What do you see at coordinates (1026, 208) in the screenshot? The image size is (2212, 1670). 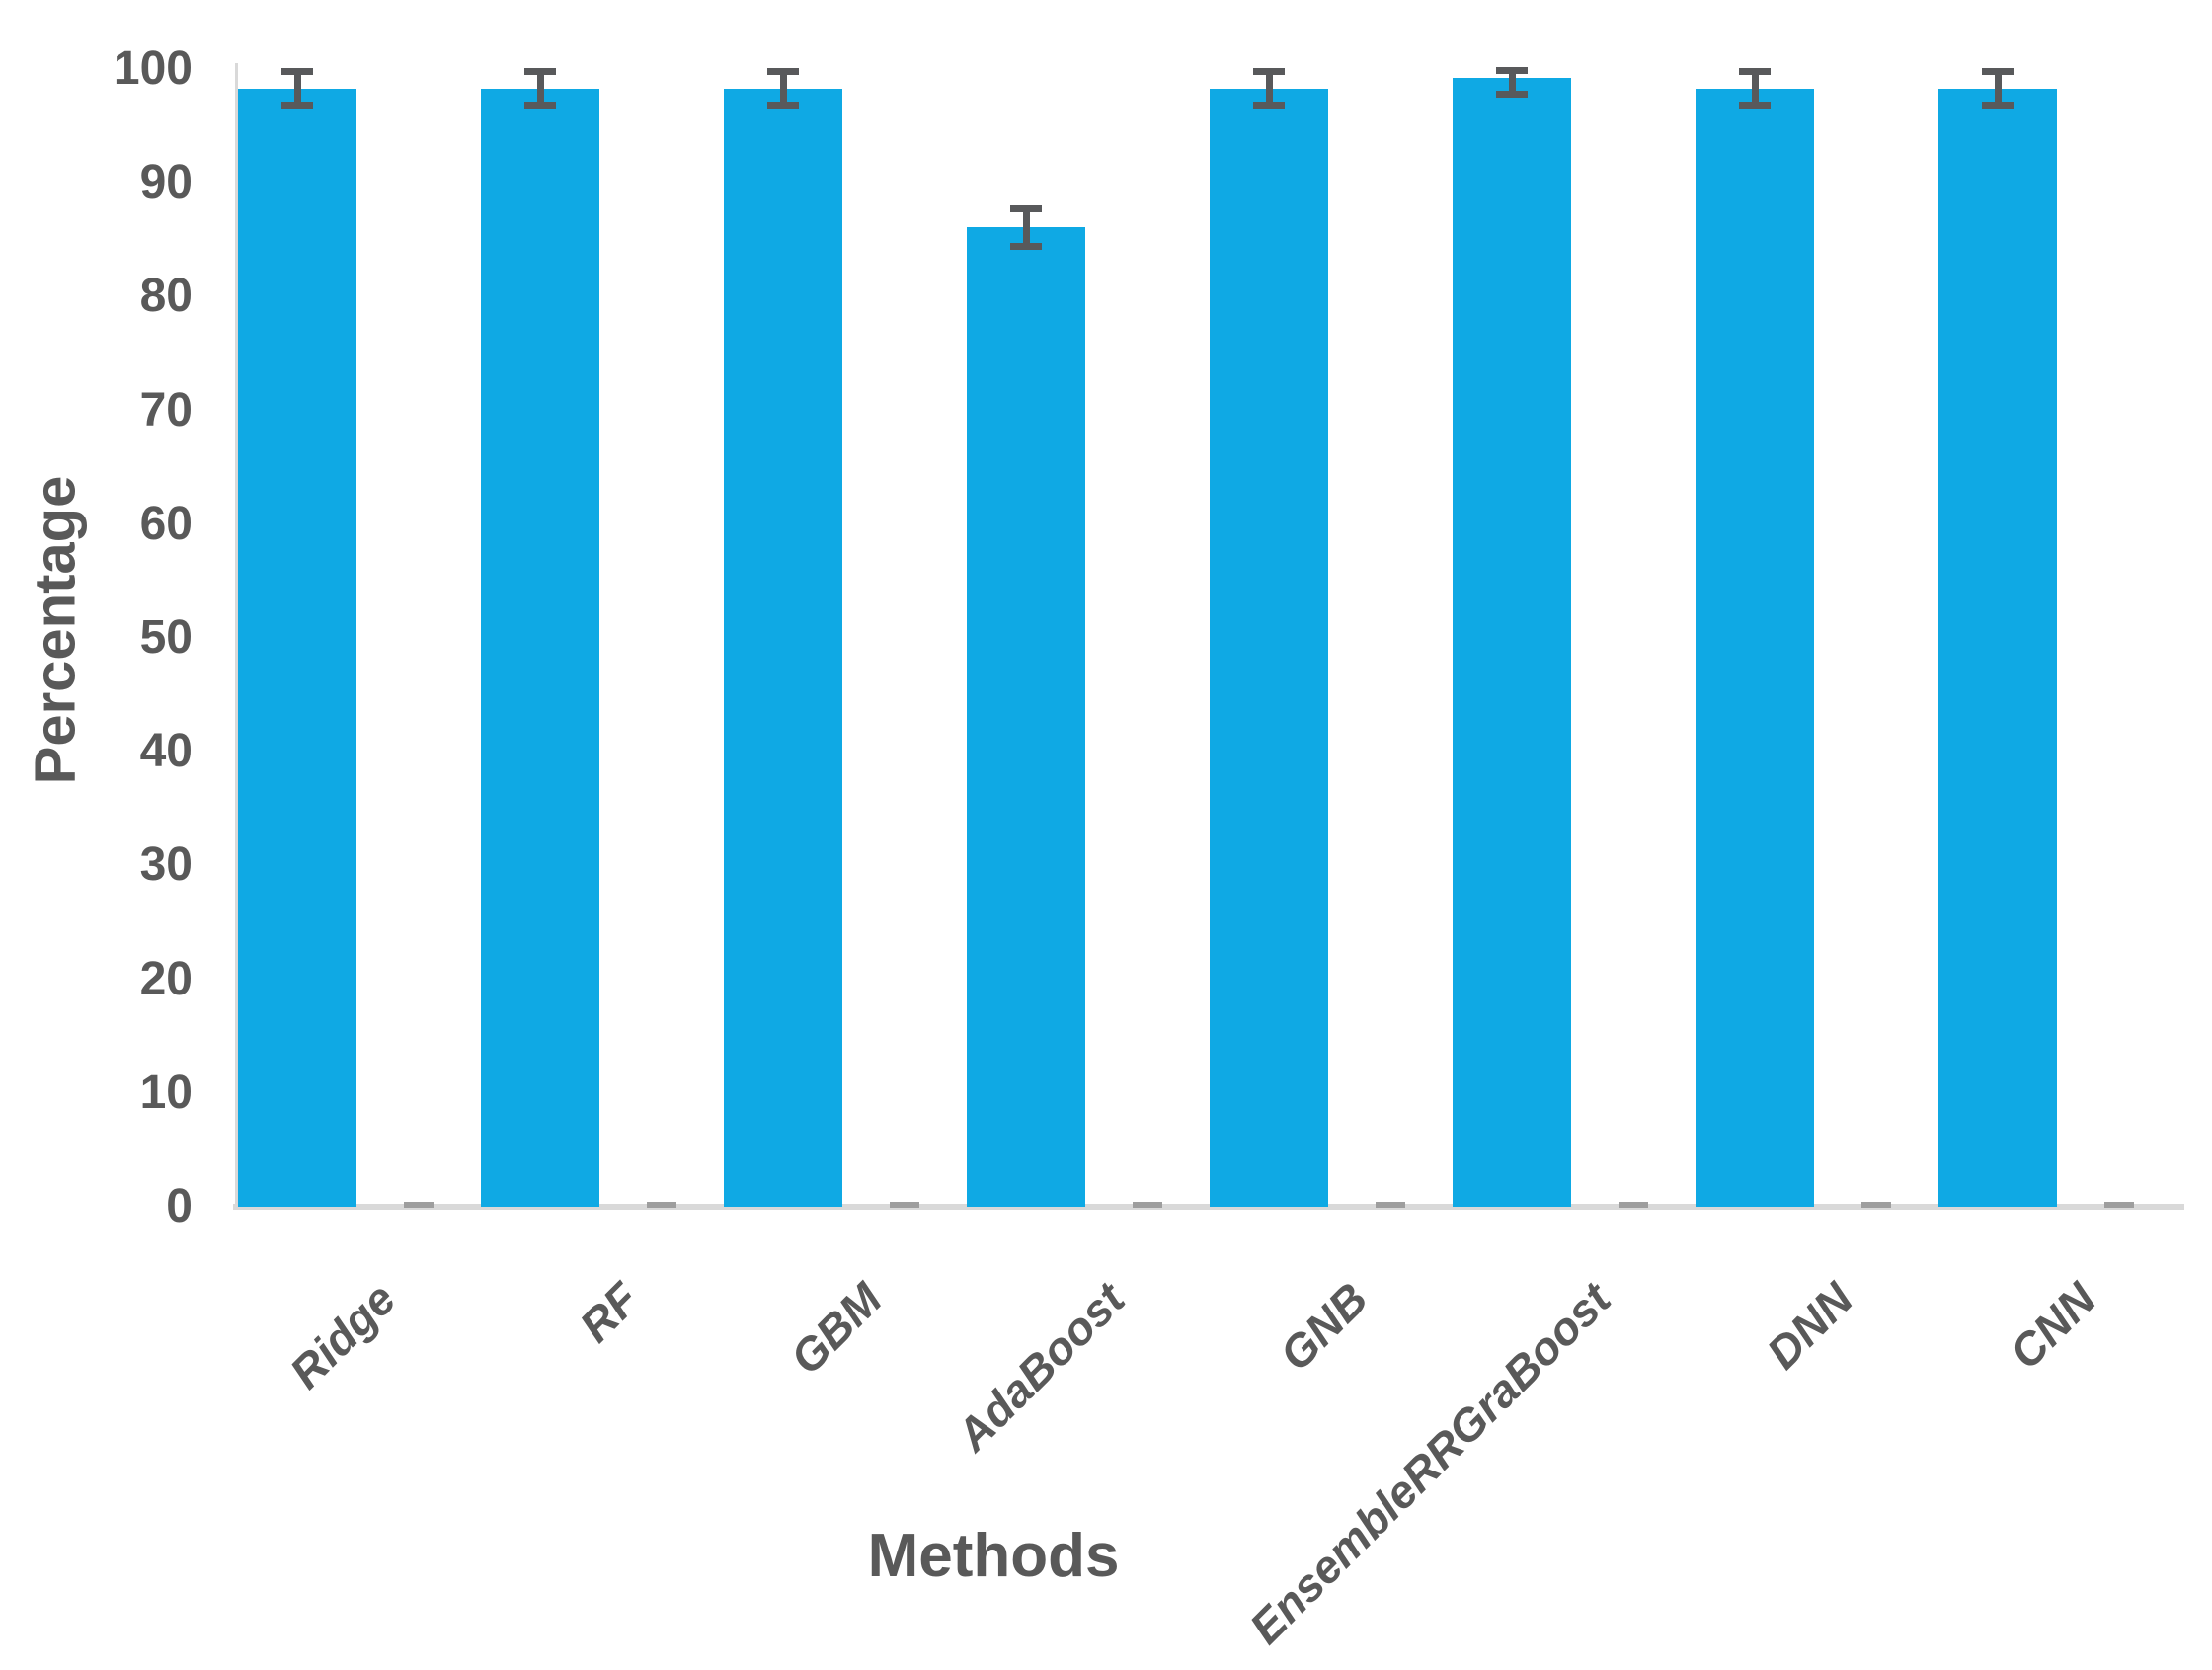 I see `error-bar-cap-top-AdaBoost` at bounding box center [1026, 208].